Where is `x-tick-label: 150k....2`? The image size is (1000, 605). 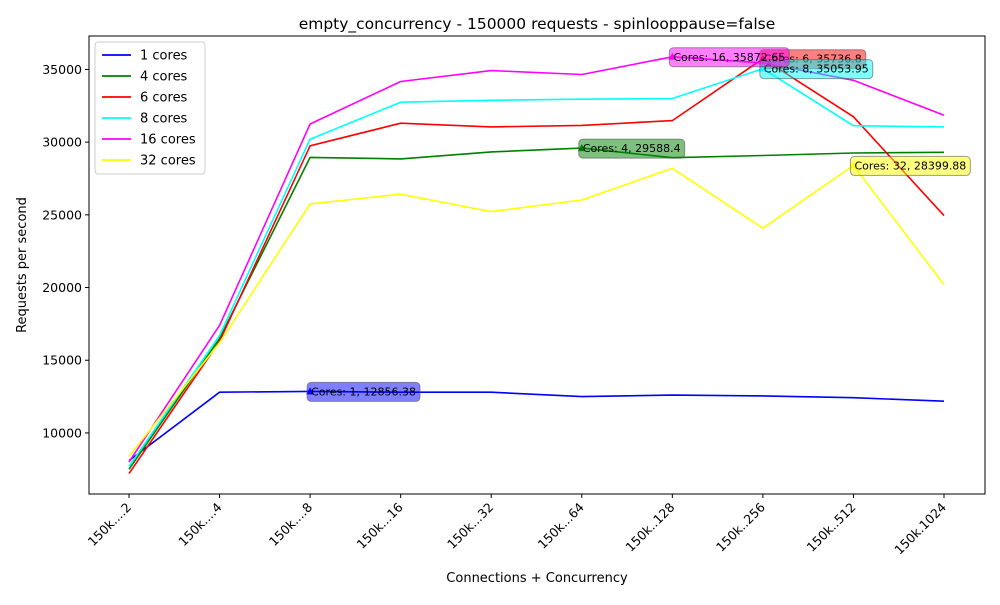
x-tick-label: 150k....2 is located at coordinates (109, 524).